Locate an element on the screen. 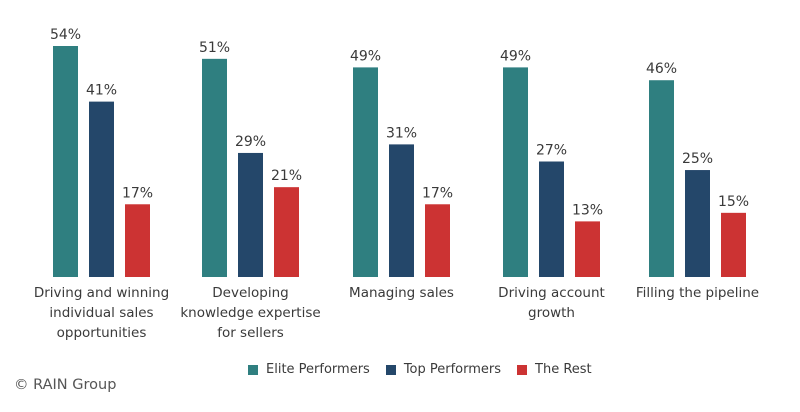  bar-value-label: 27% is located at coordinates (551, 151).